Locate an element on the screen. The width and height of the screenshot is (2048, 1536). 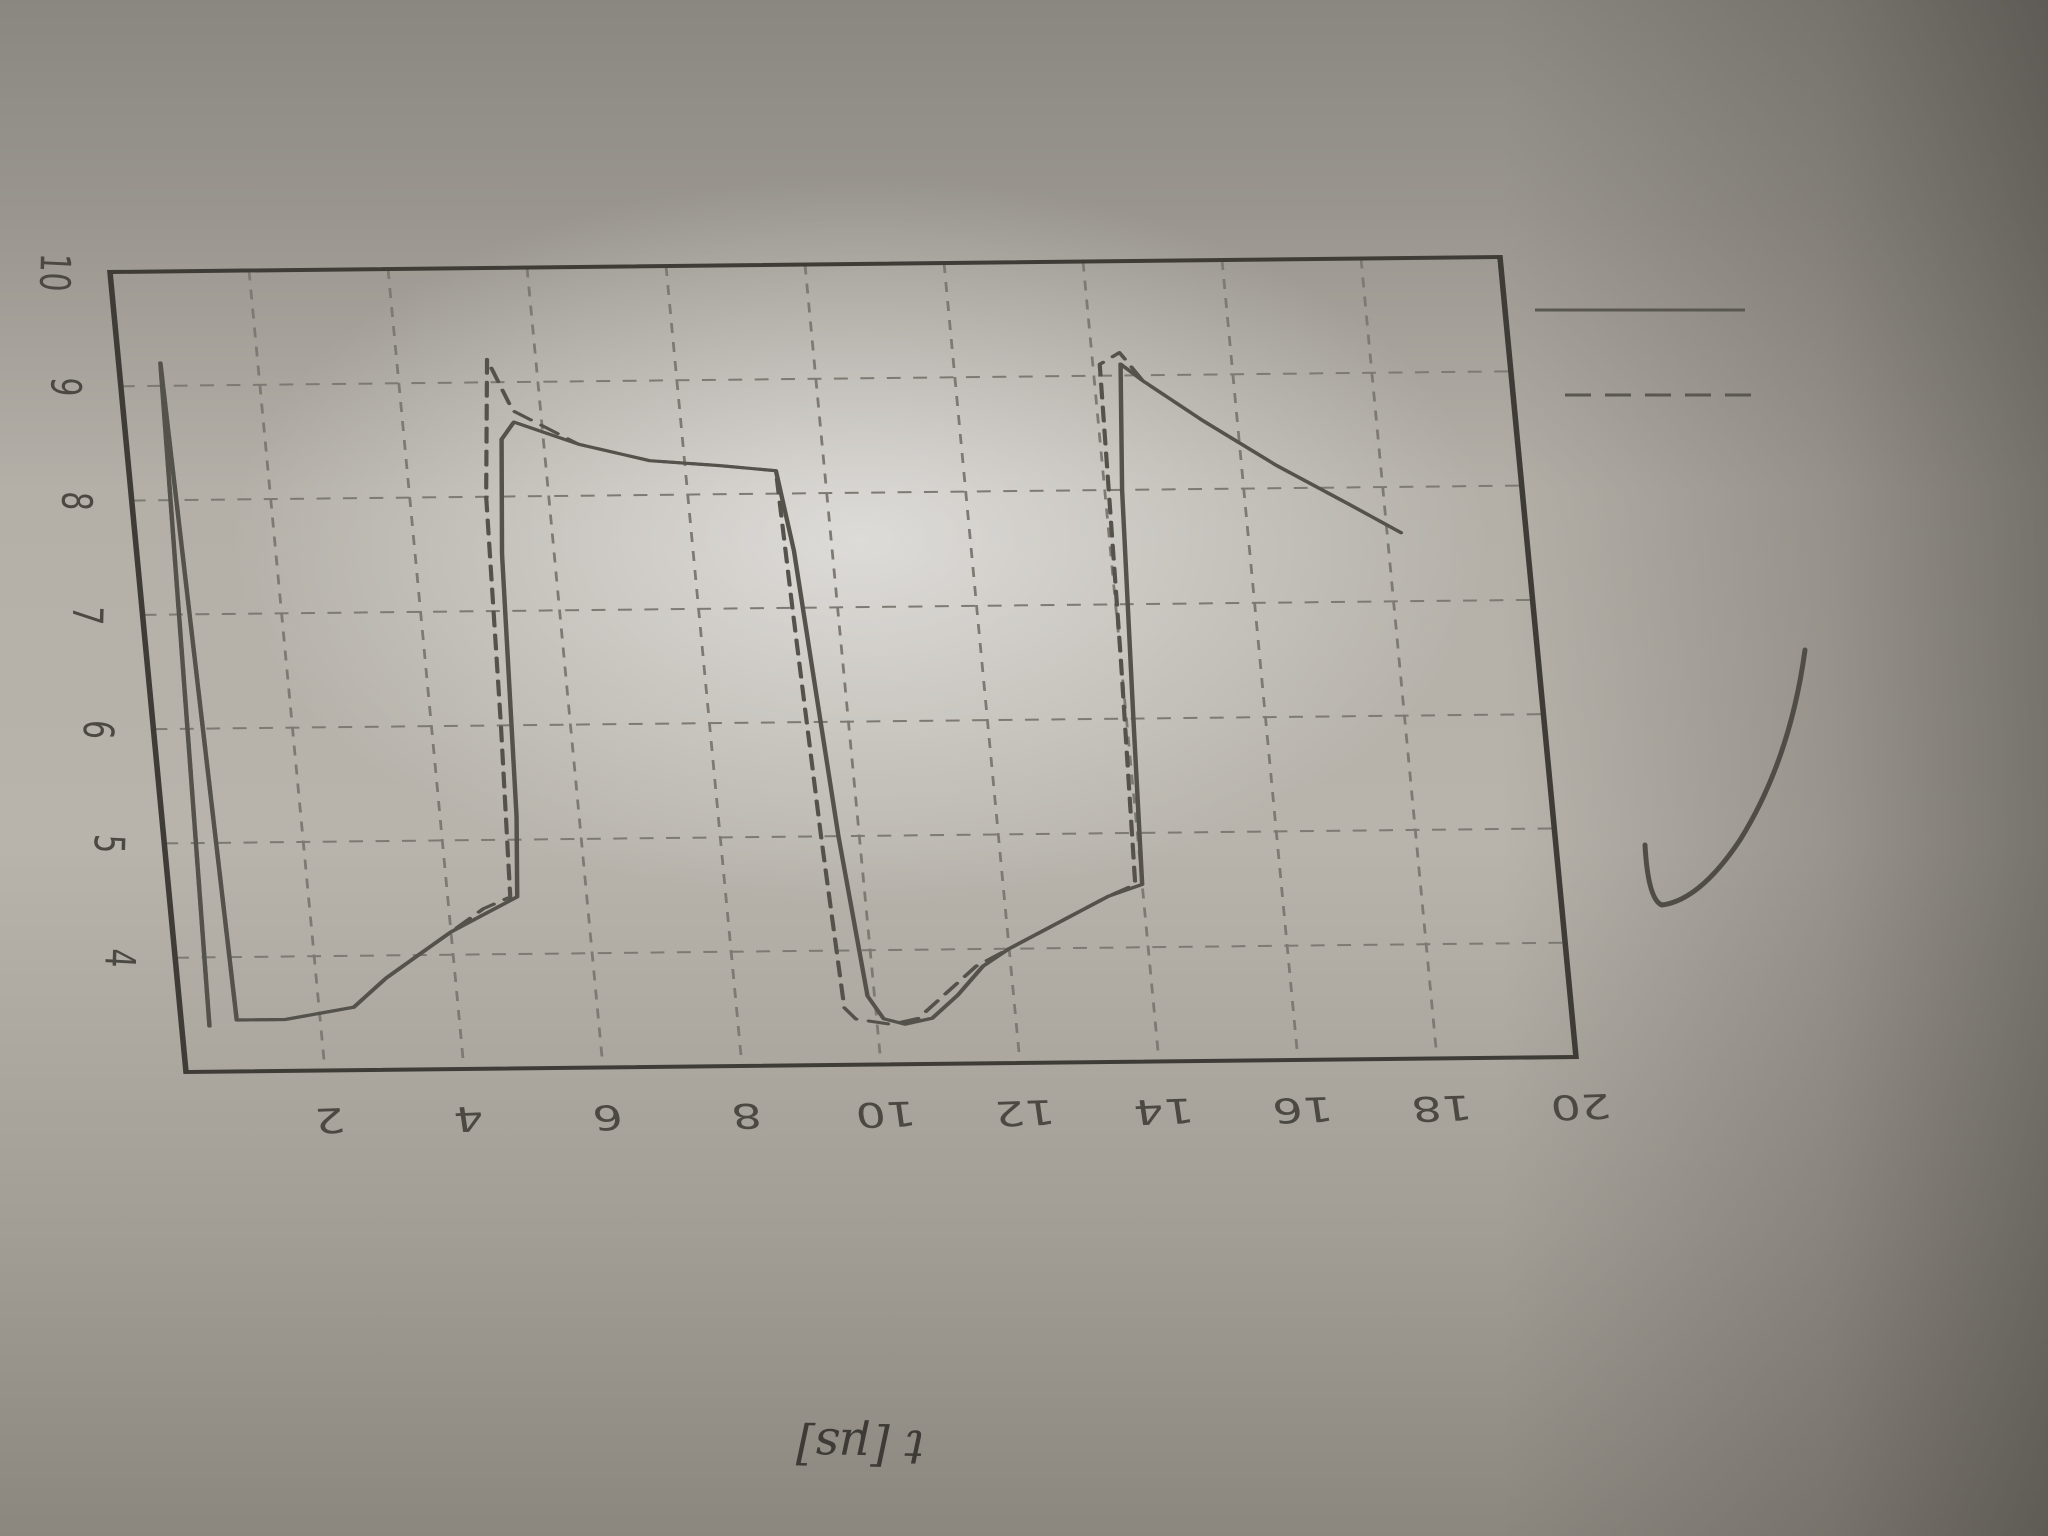
x-tick-label: 14 is located at coordinates (1164, 1111).